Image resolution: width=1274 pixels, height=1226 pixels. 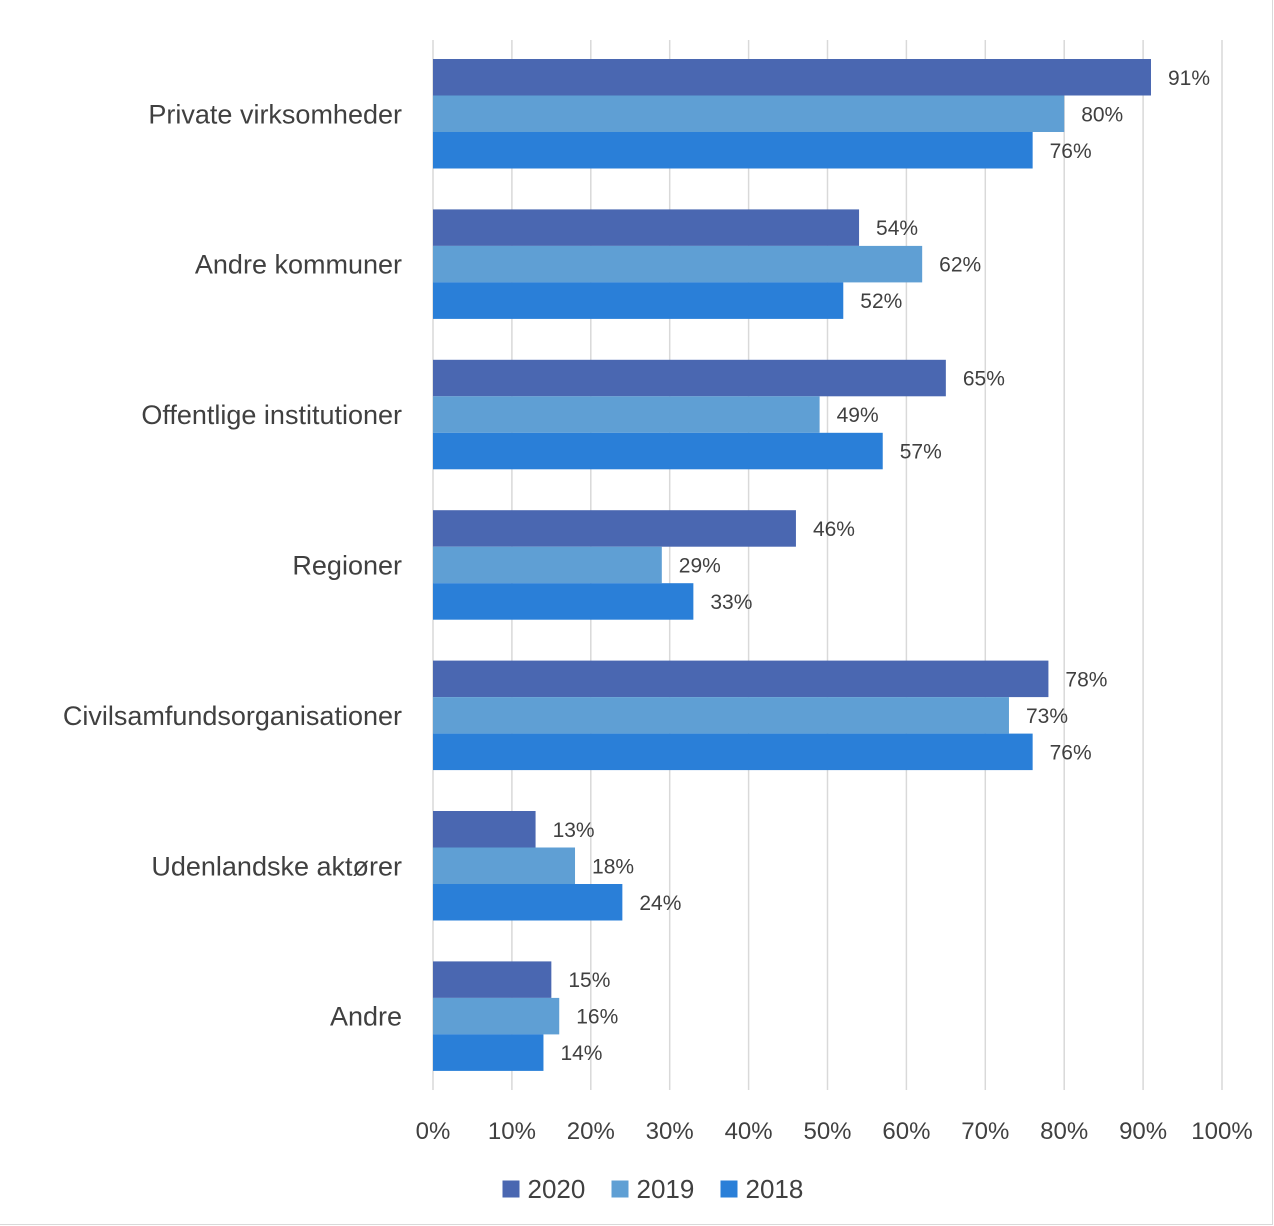 I want to click on x-tick-label: 0%, so click(x=433, y=1131).